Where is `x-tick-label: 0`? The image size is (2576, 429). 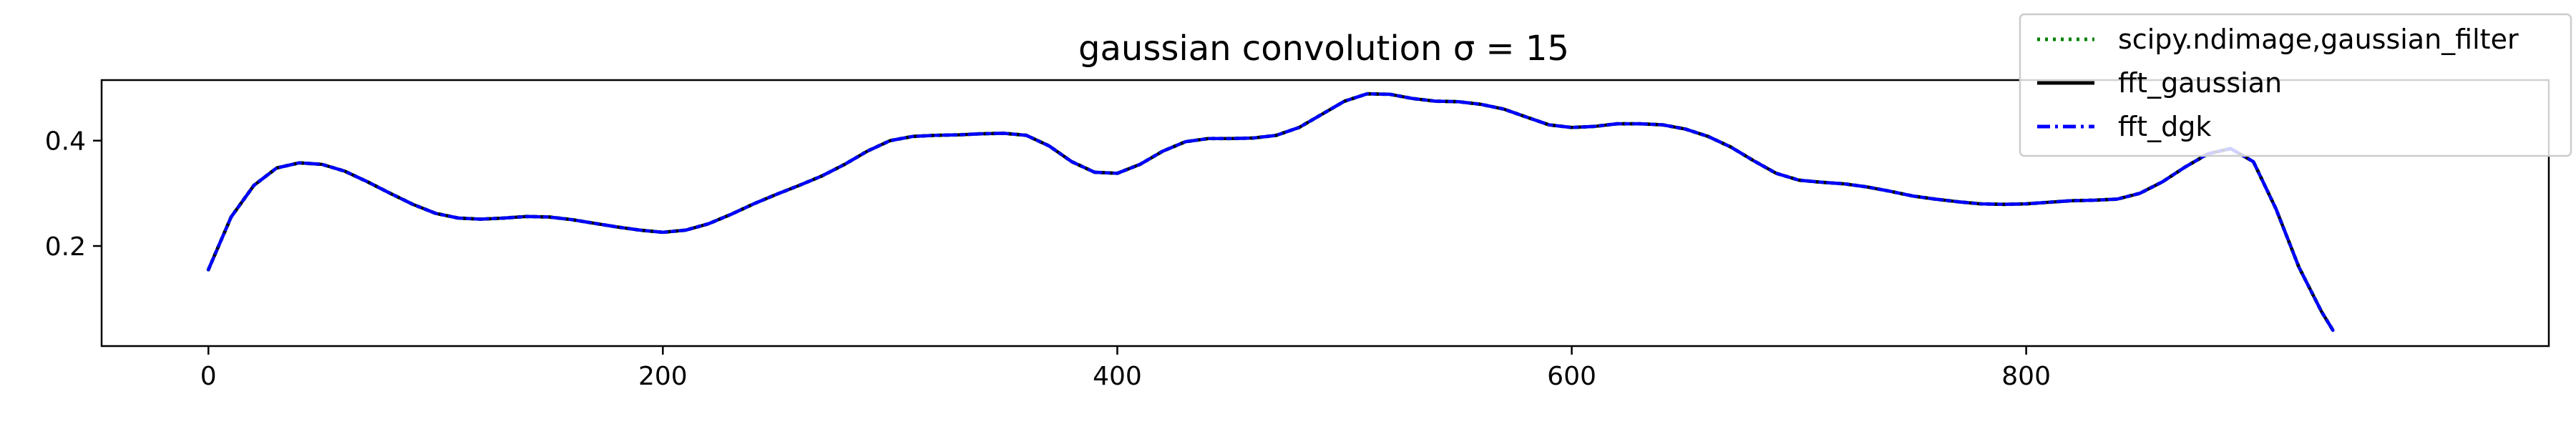 x-tick-label: 0 is located at coordinates (208, 376).